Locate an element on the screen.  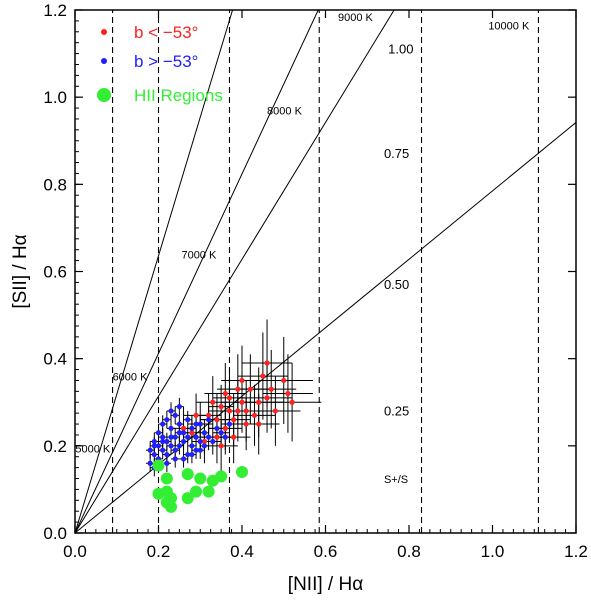
y-axis-label: [SII] / Hα is located at coordinates (20, 271).